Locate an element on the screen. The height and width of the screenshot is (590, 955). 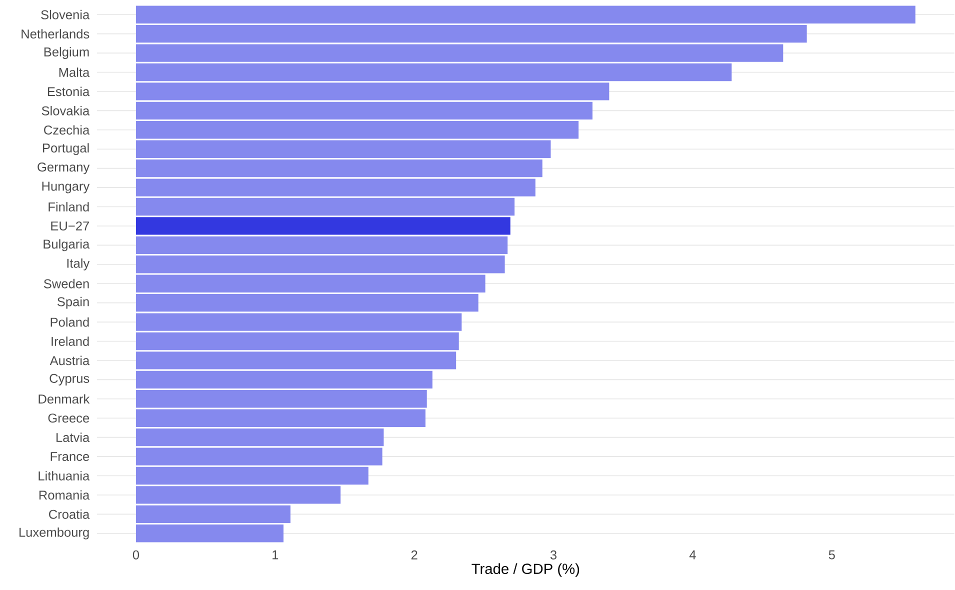
y-tick-label: France is located at coordinates (70, 457).